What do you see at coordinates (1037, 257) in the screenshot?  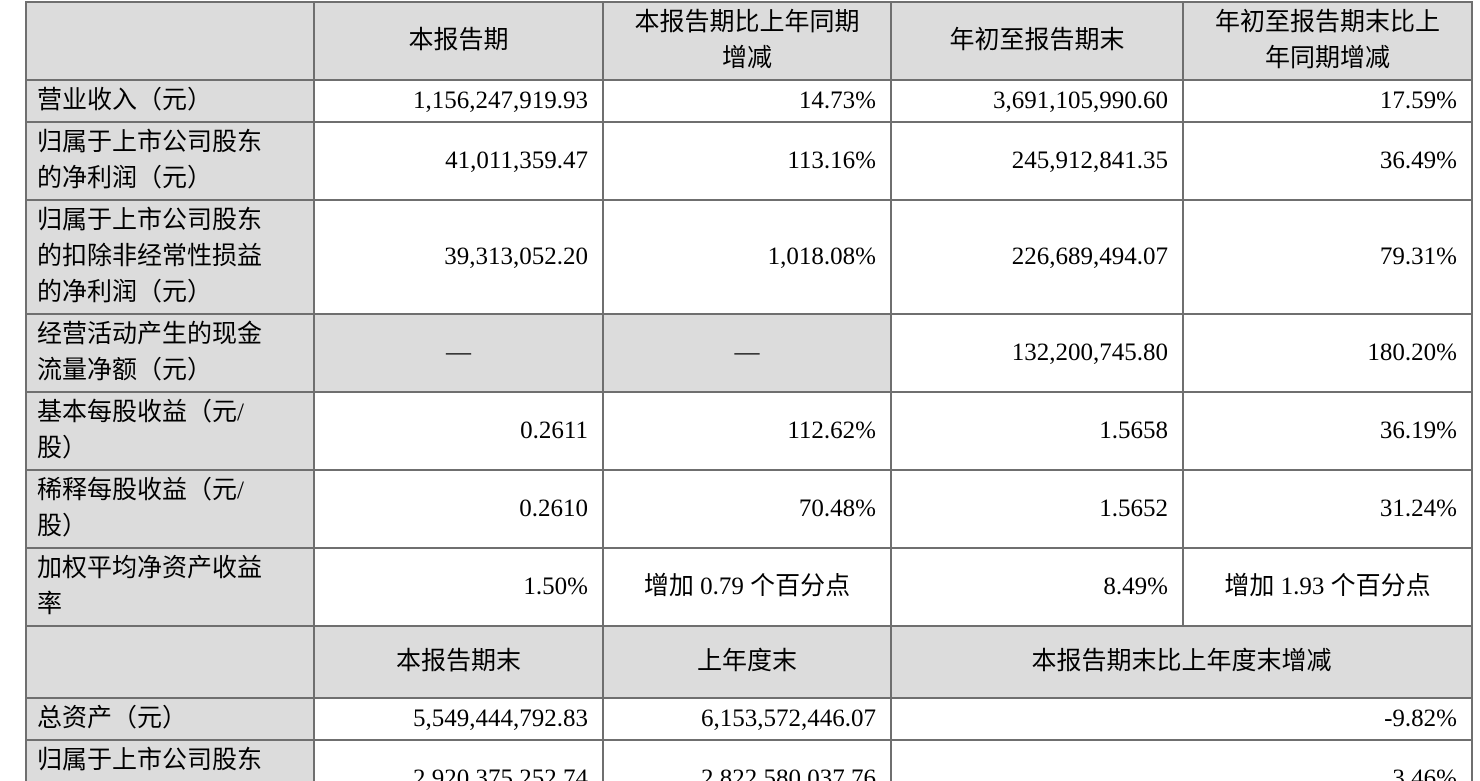 I see `cell-ytd: 226,689,494.07` at bounding box center [1037, 257].